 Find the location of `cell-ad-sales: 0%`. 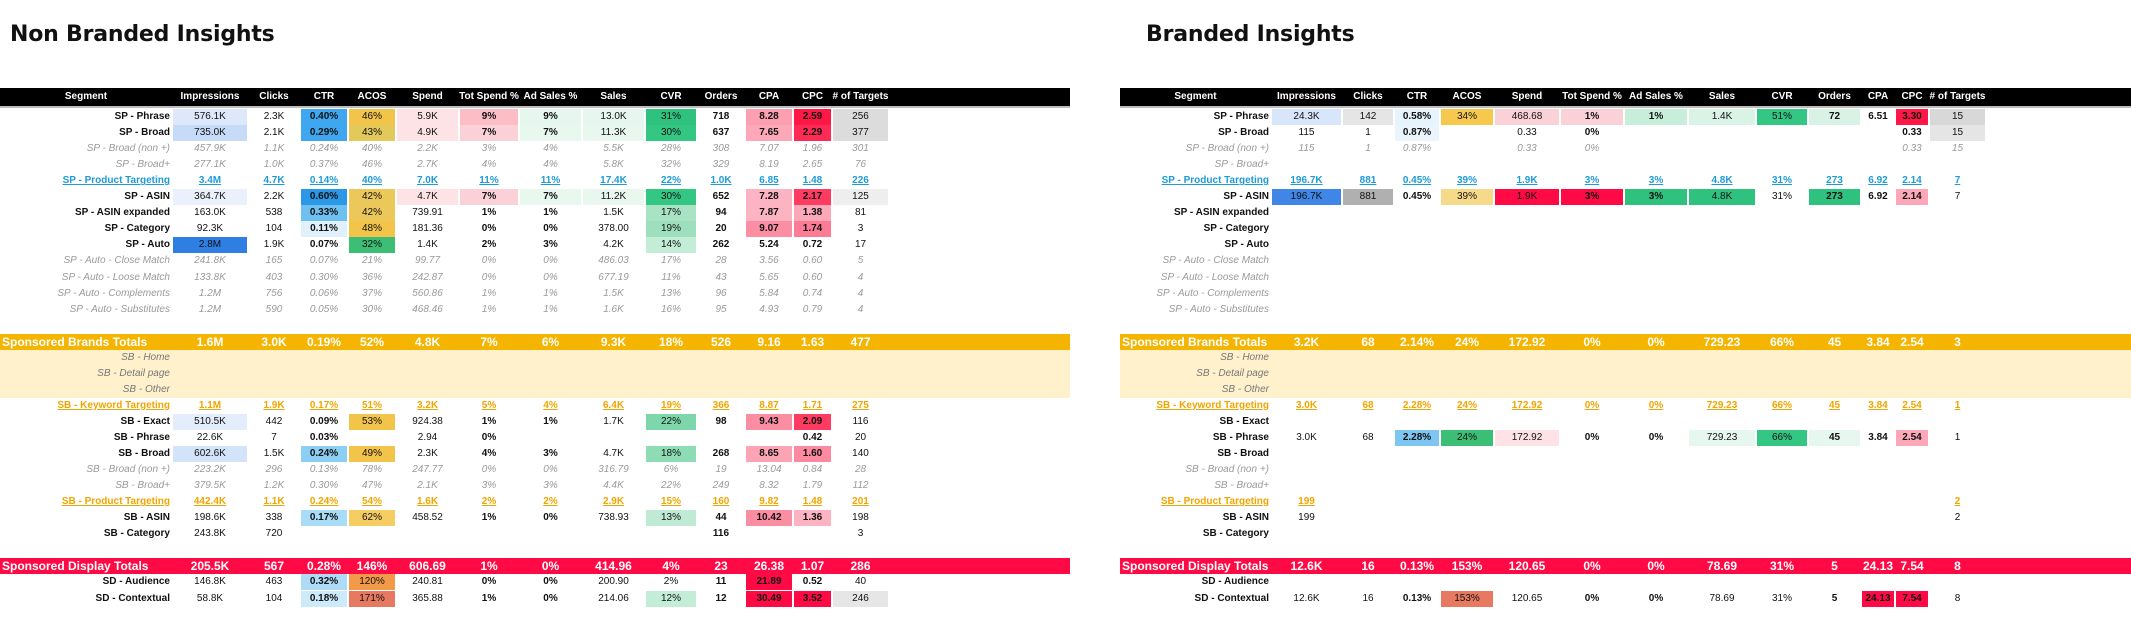

cell-ad-sales: 0% is located at coordinates (1656, 405).